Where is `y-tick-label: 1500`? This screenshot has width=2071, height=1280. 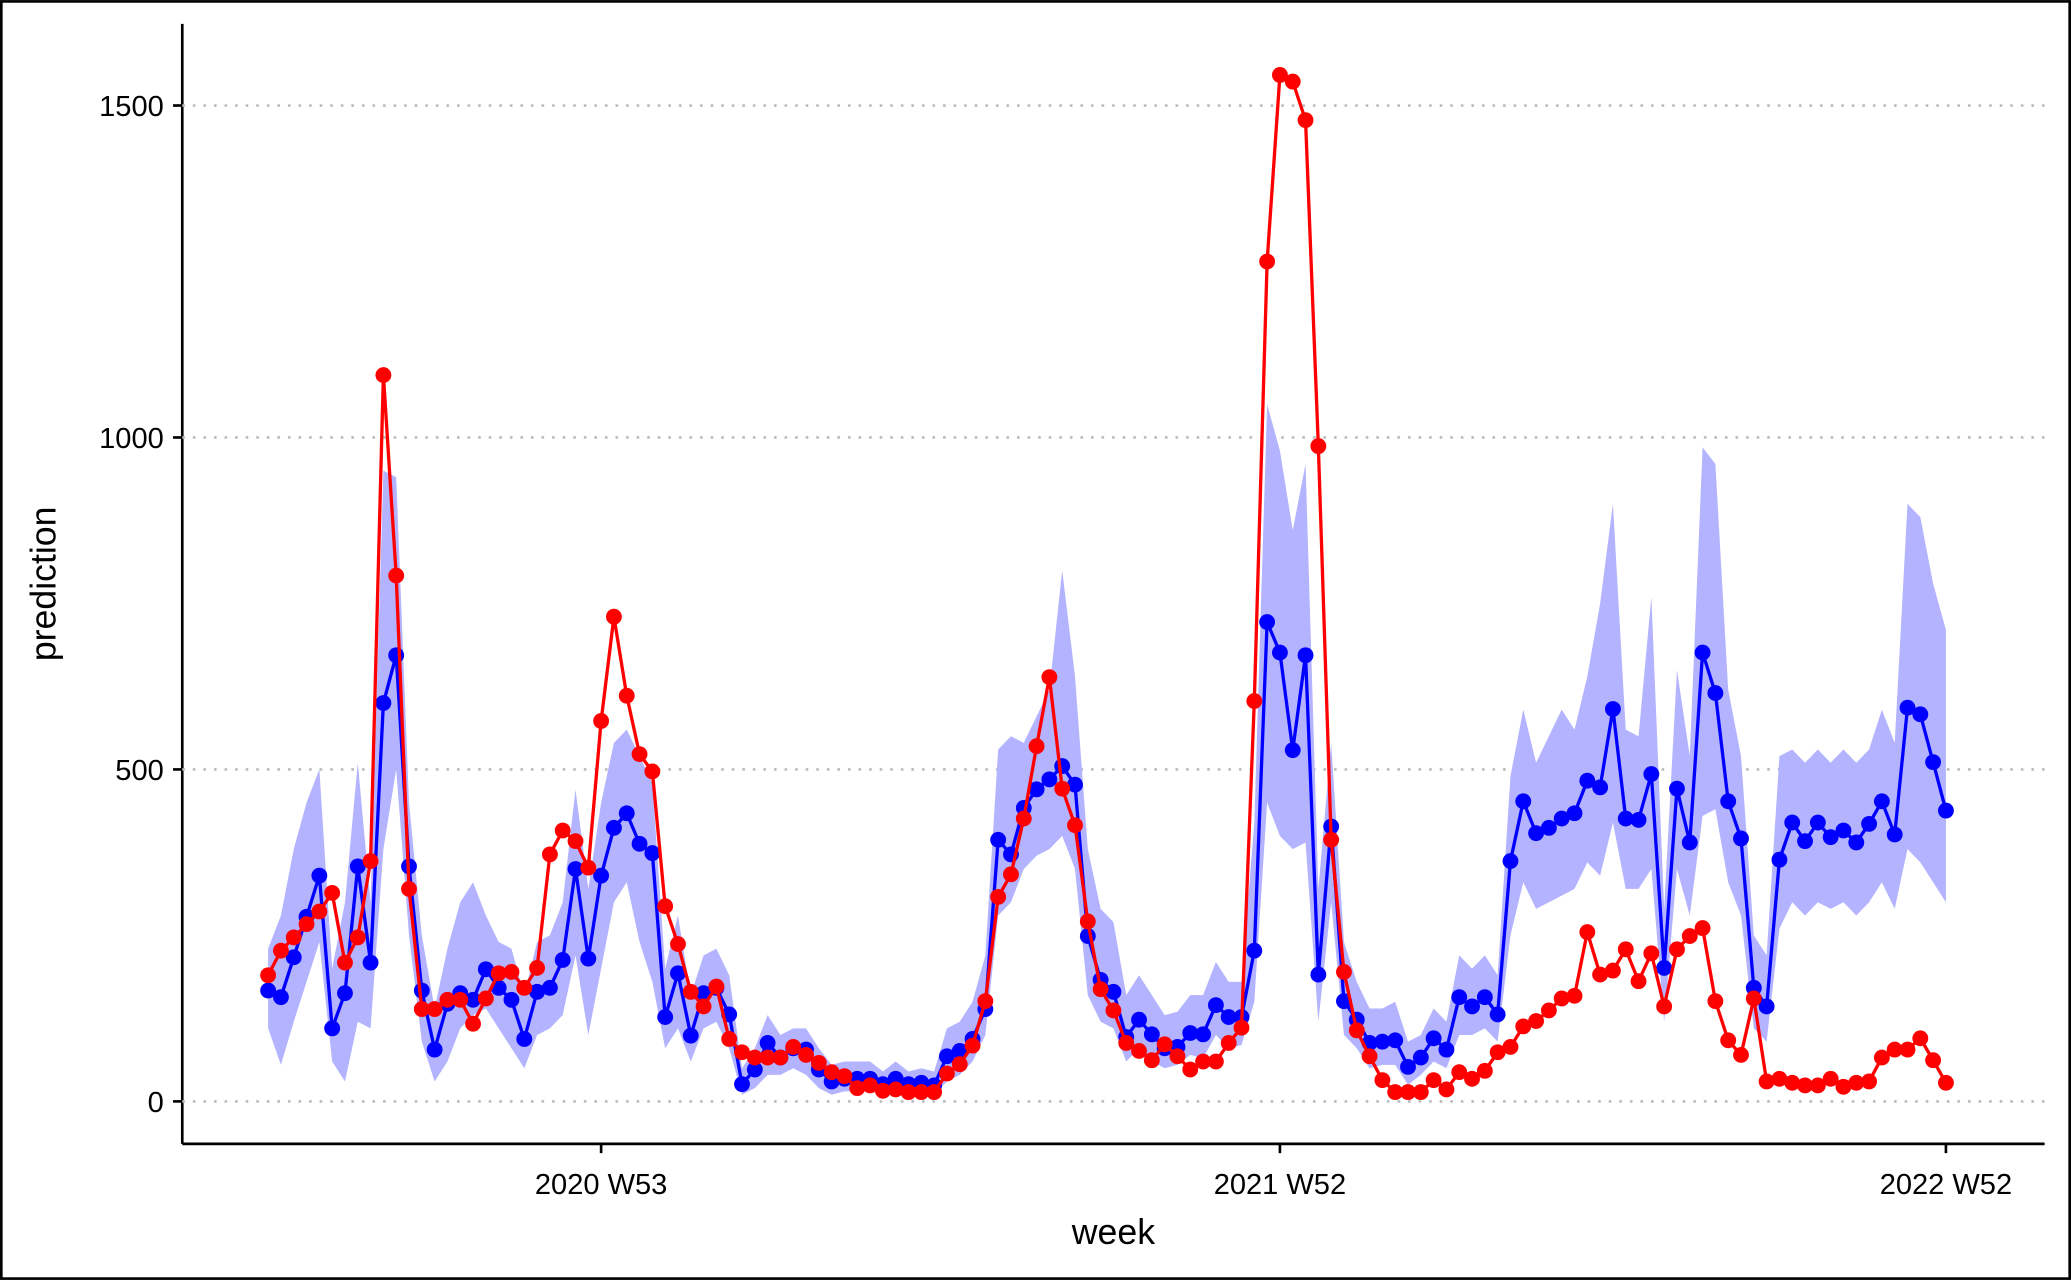 y-tick-label: 1500 is located at coordinates (131, 107).